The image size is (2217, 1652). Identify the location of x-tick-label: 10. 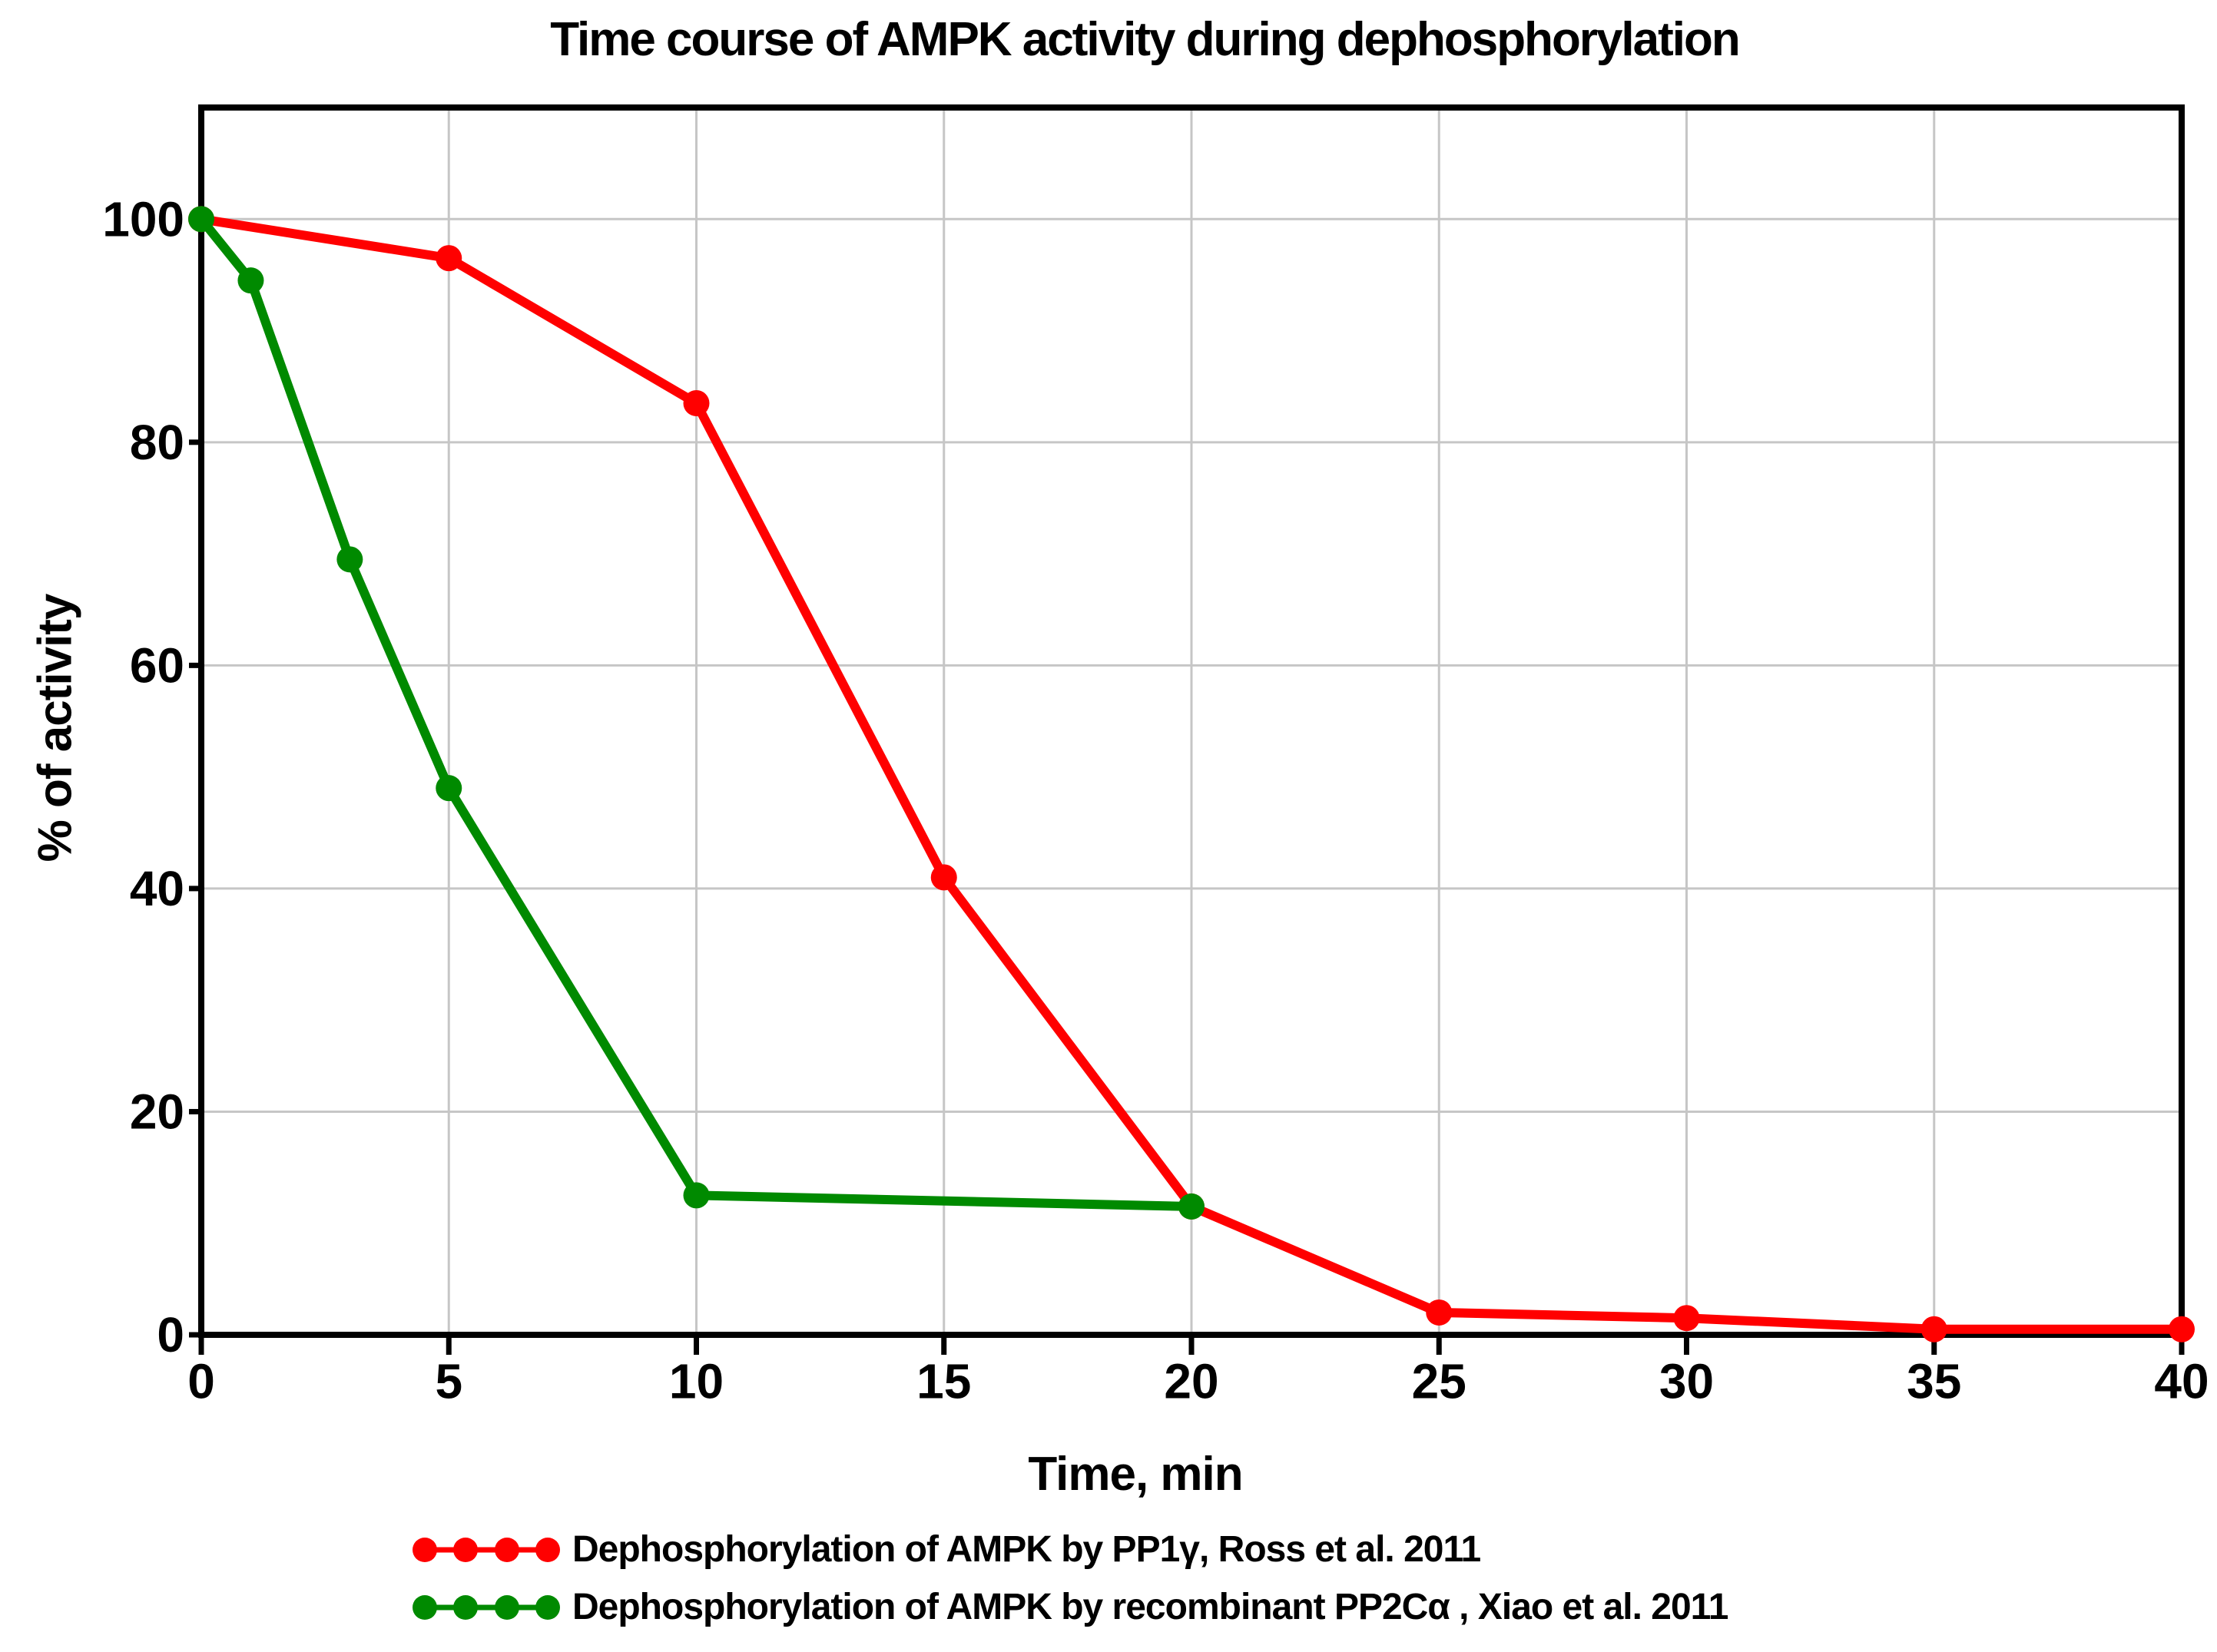
(696, 1381).